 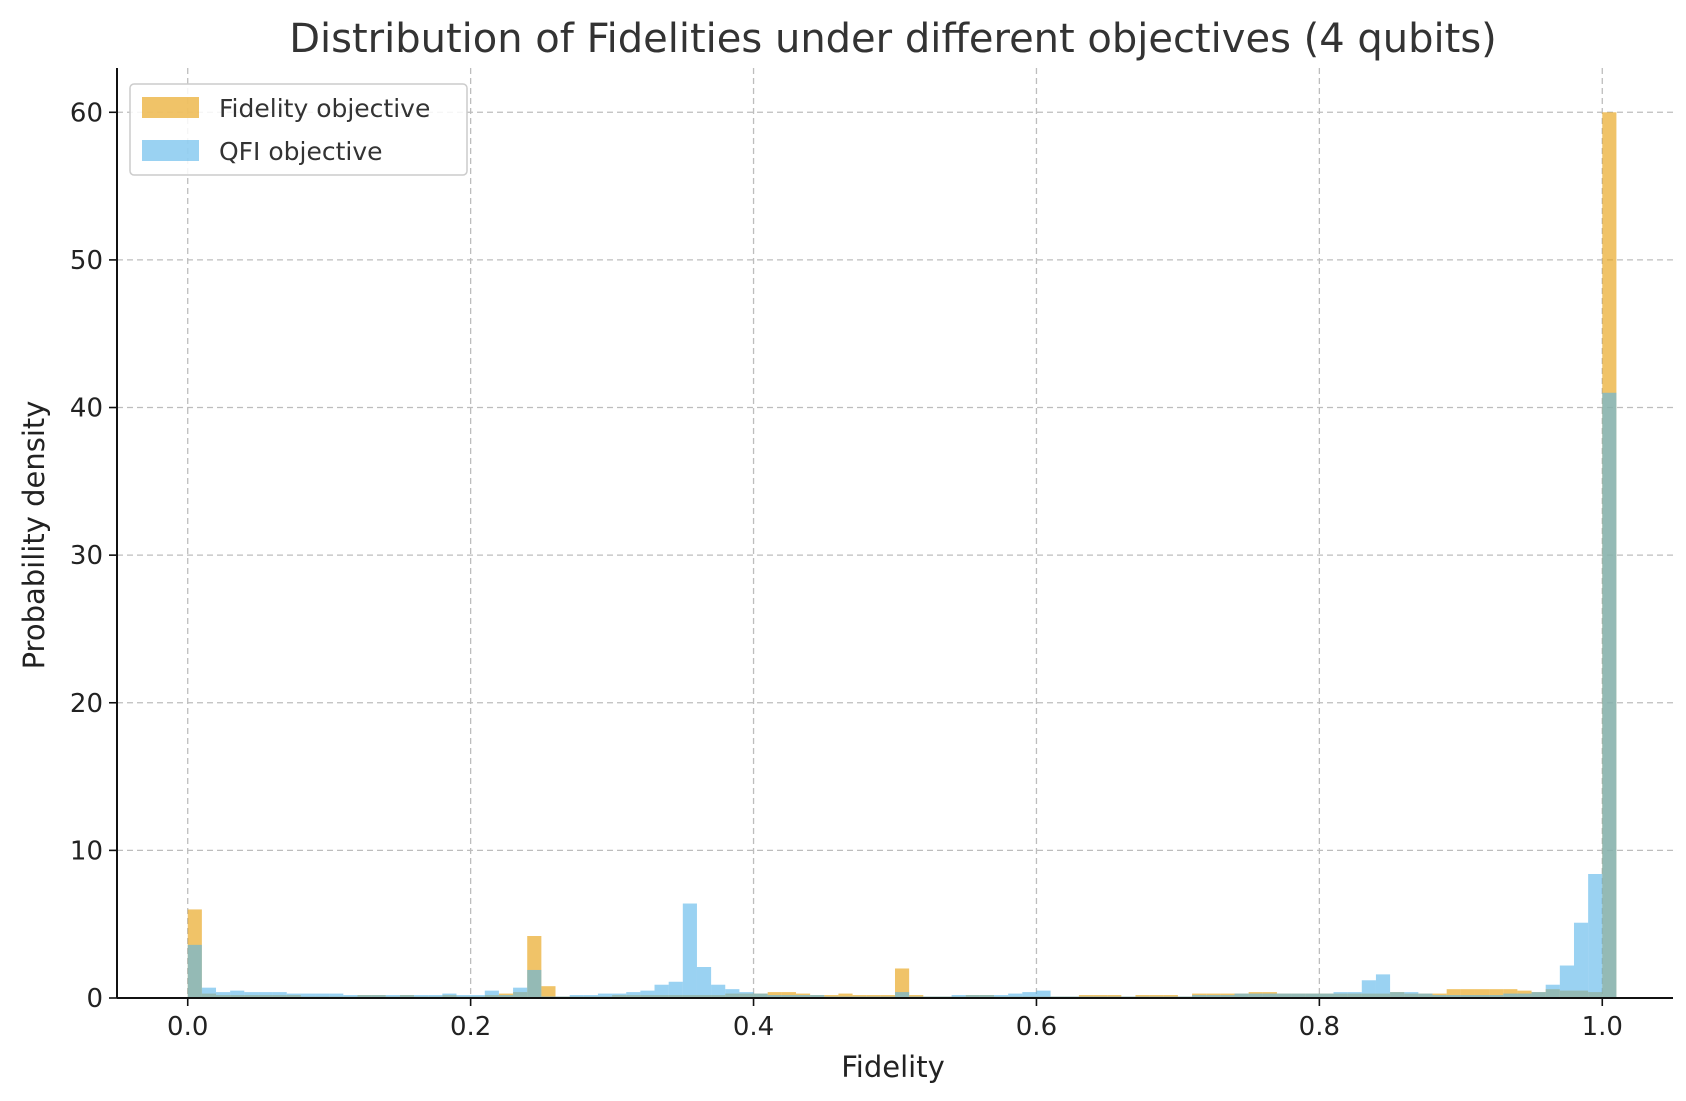 I want to click on legend-label-fidelity: Fidelity objective, so click(x=324, y=108).